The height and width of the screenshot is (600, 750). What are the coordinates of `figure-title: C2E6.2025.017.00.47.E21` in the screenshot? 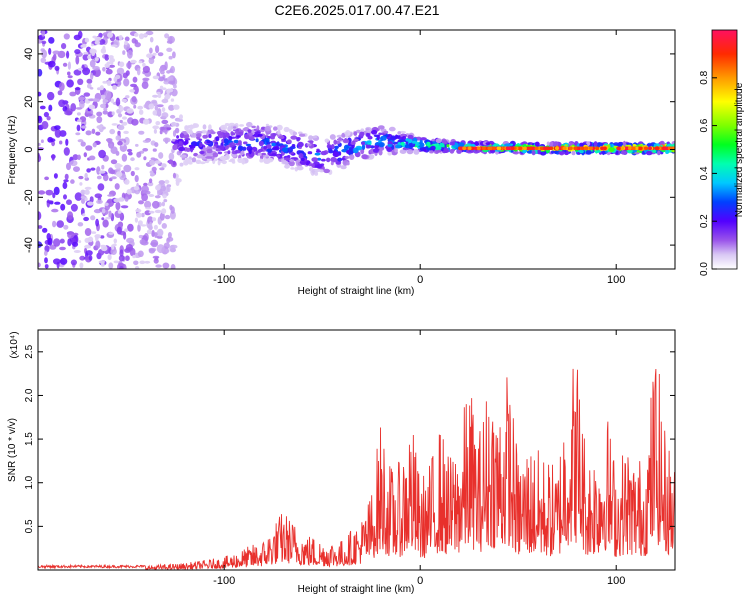 It's located at (356, 10).